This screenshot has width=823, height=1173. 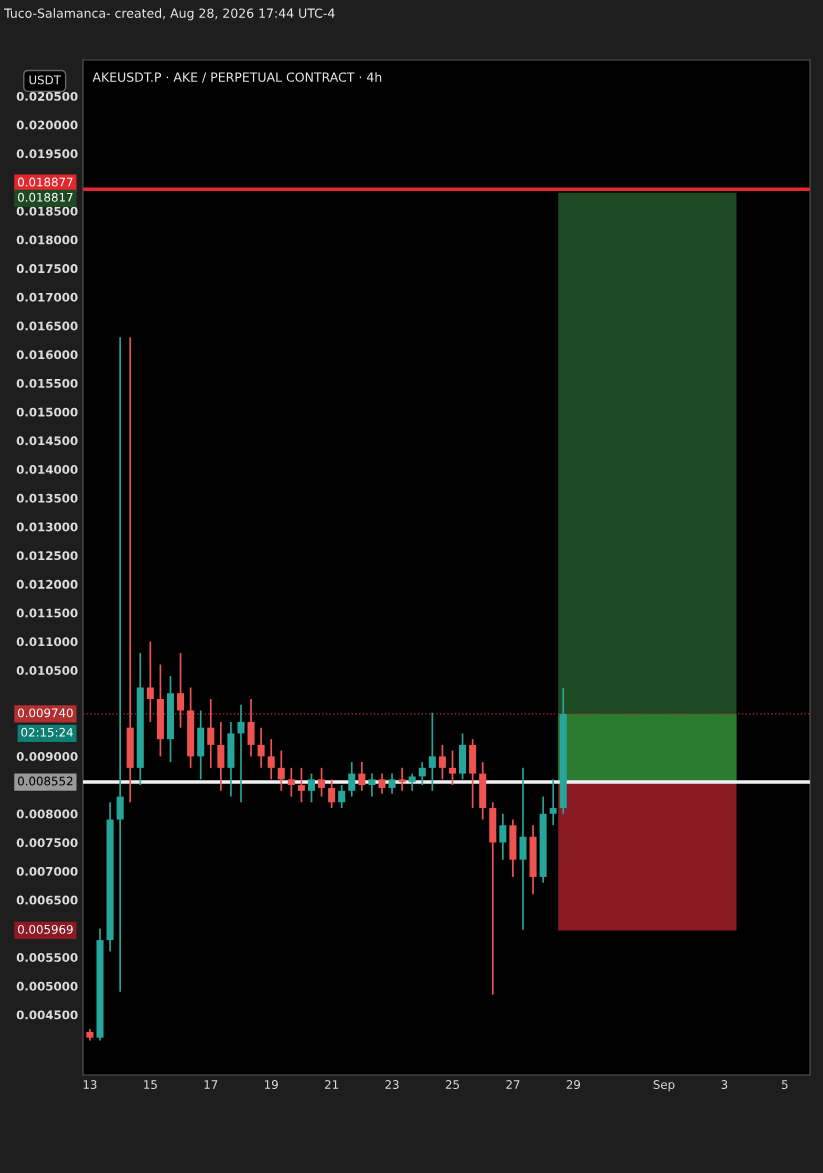 I want to click on text: 0.005969, so click(x=45, y=929).